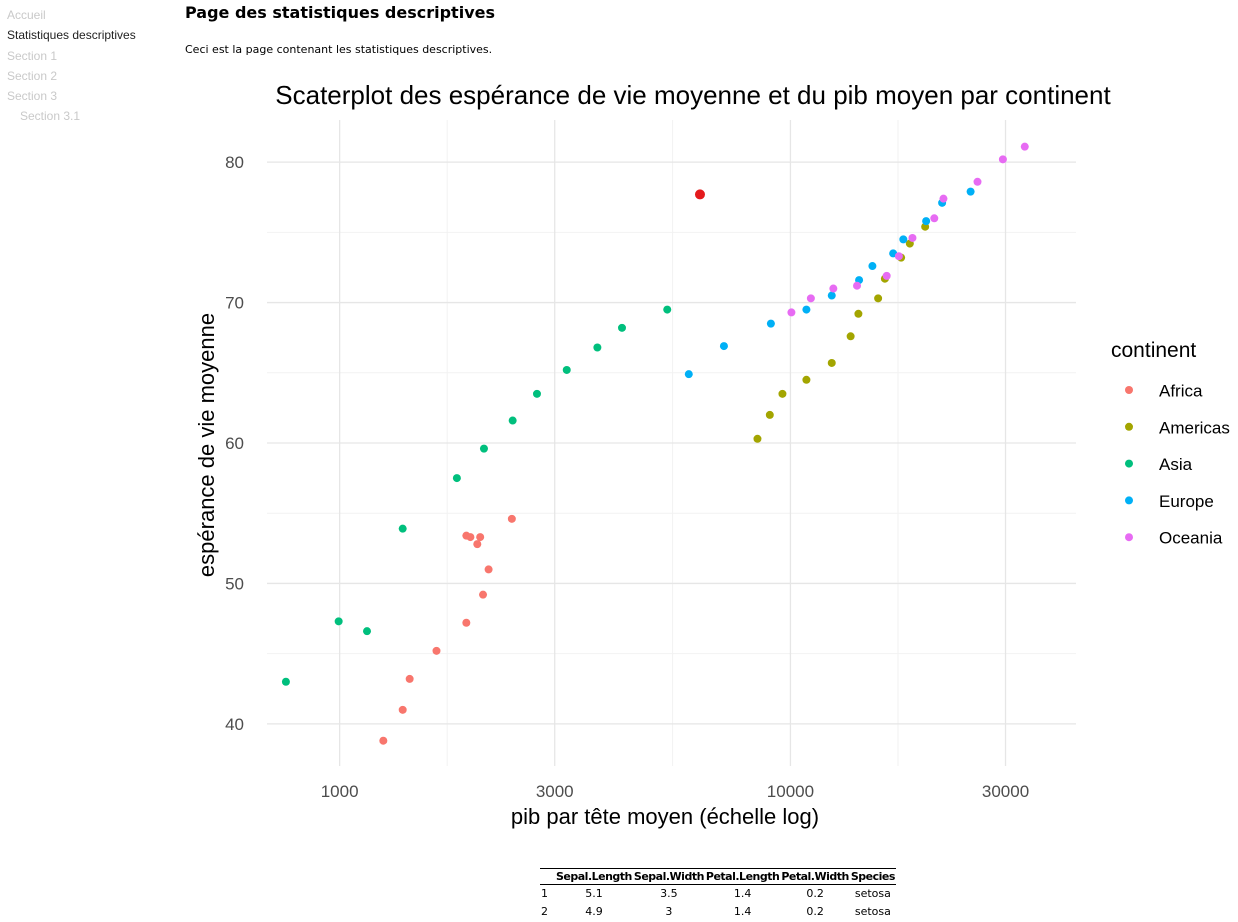 The width and height of the screenshot is (1238, 922). Describe the element at coordinates (1129, 426) in the screenshot. I see `legend-key-americas` at that location.